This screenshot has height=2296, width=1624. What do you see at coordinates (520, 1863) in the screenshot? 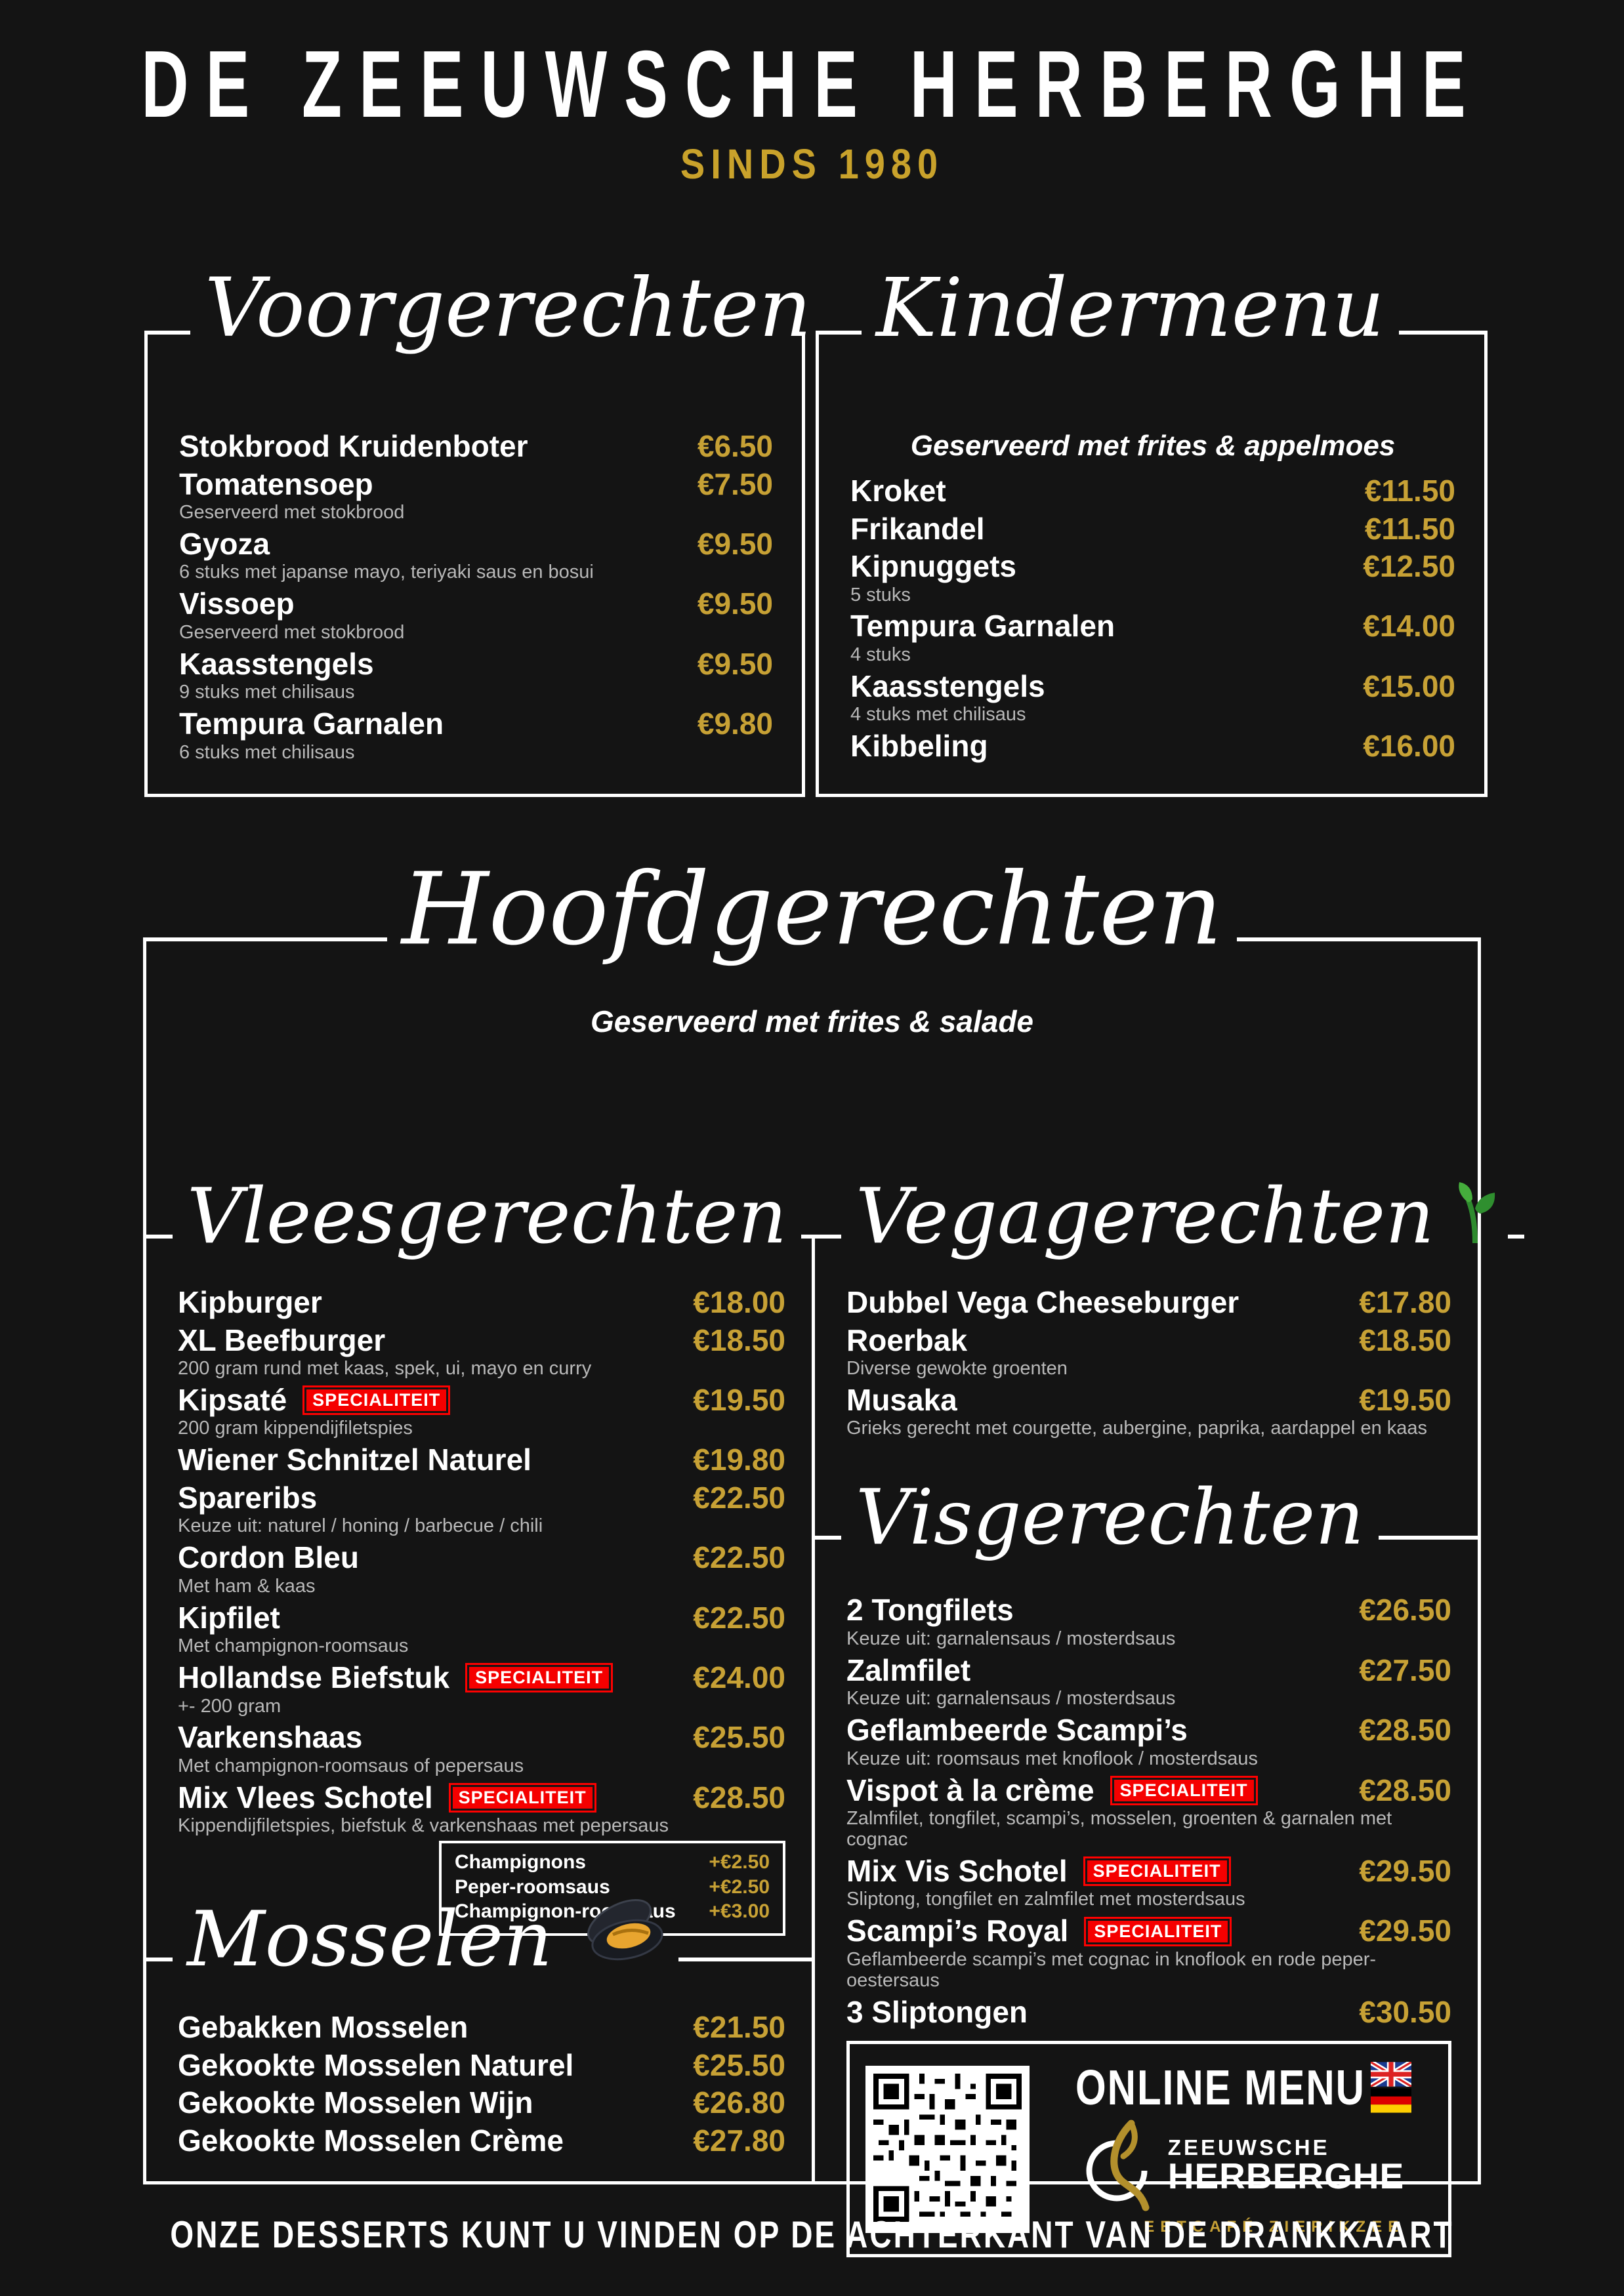
I see `item-name: Champignons` at bounding box center [520, 1863].